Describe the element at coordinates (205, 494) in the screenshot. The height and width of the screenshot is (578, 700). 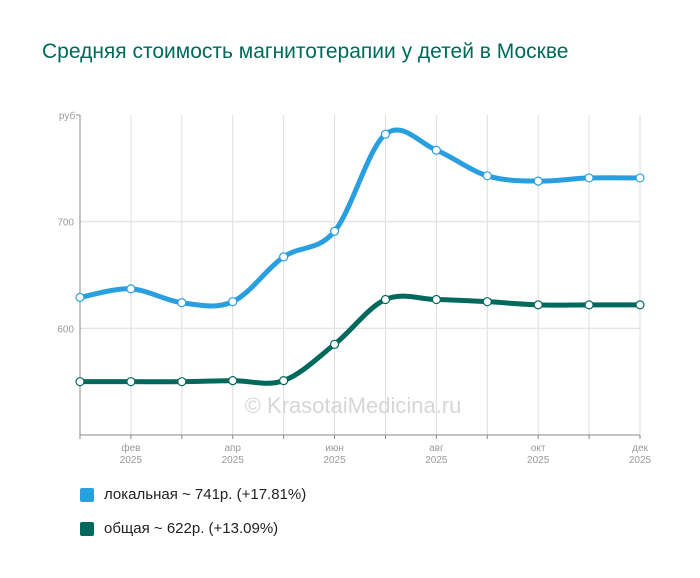
I see `legend-label-local: локальная ~ 741р. (+17.81%)` at that location.